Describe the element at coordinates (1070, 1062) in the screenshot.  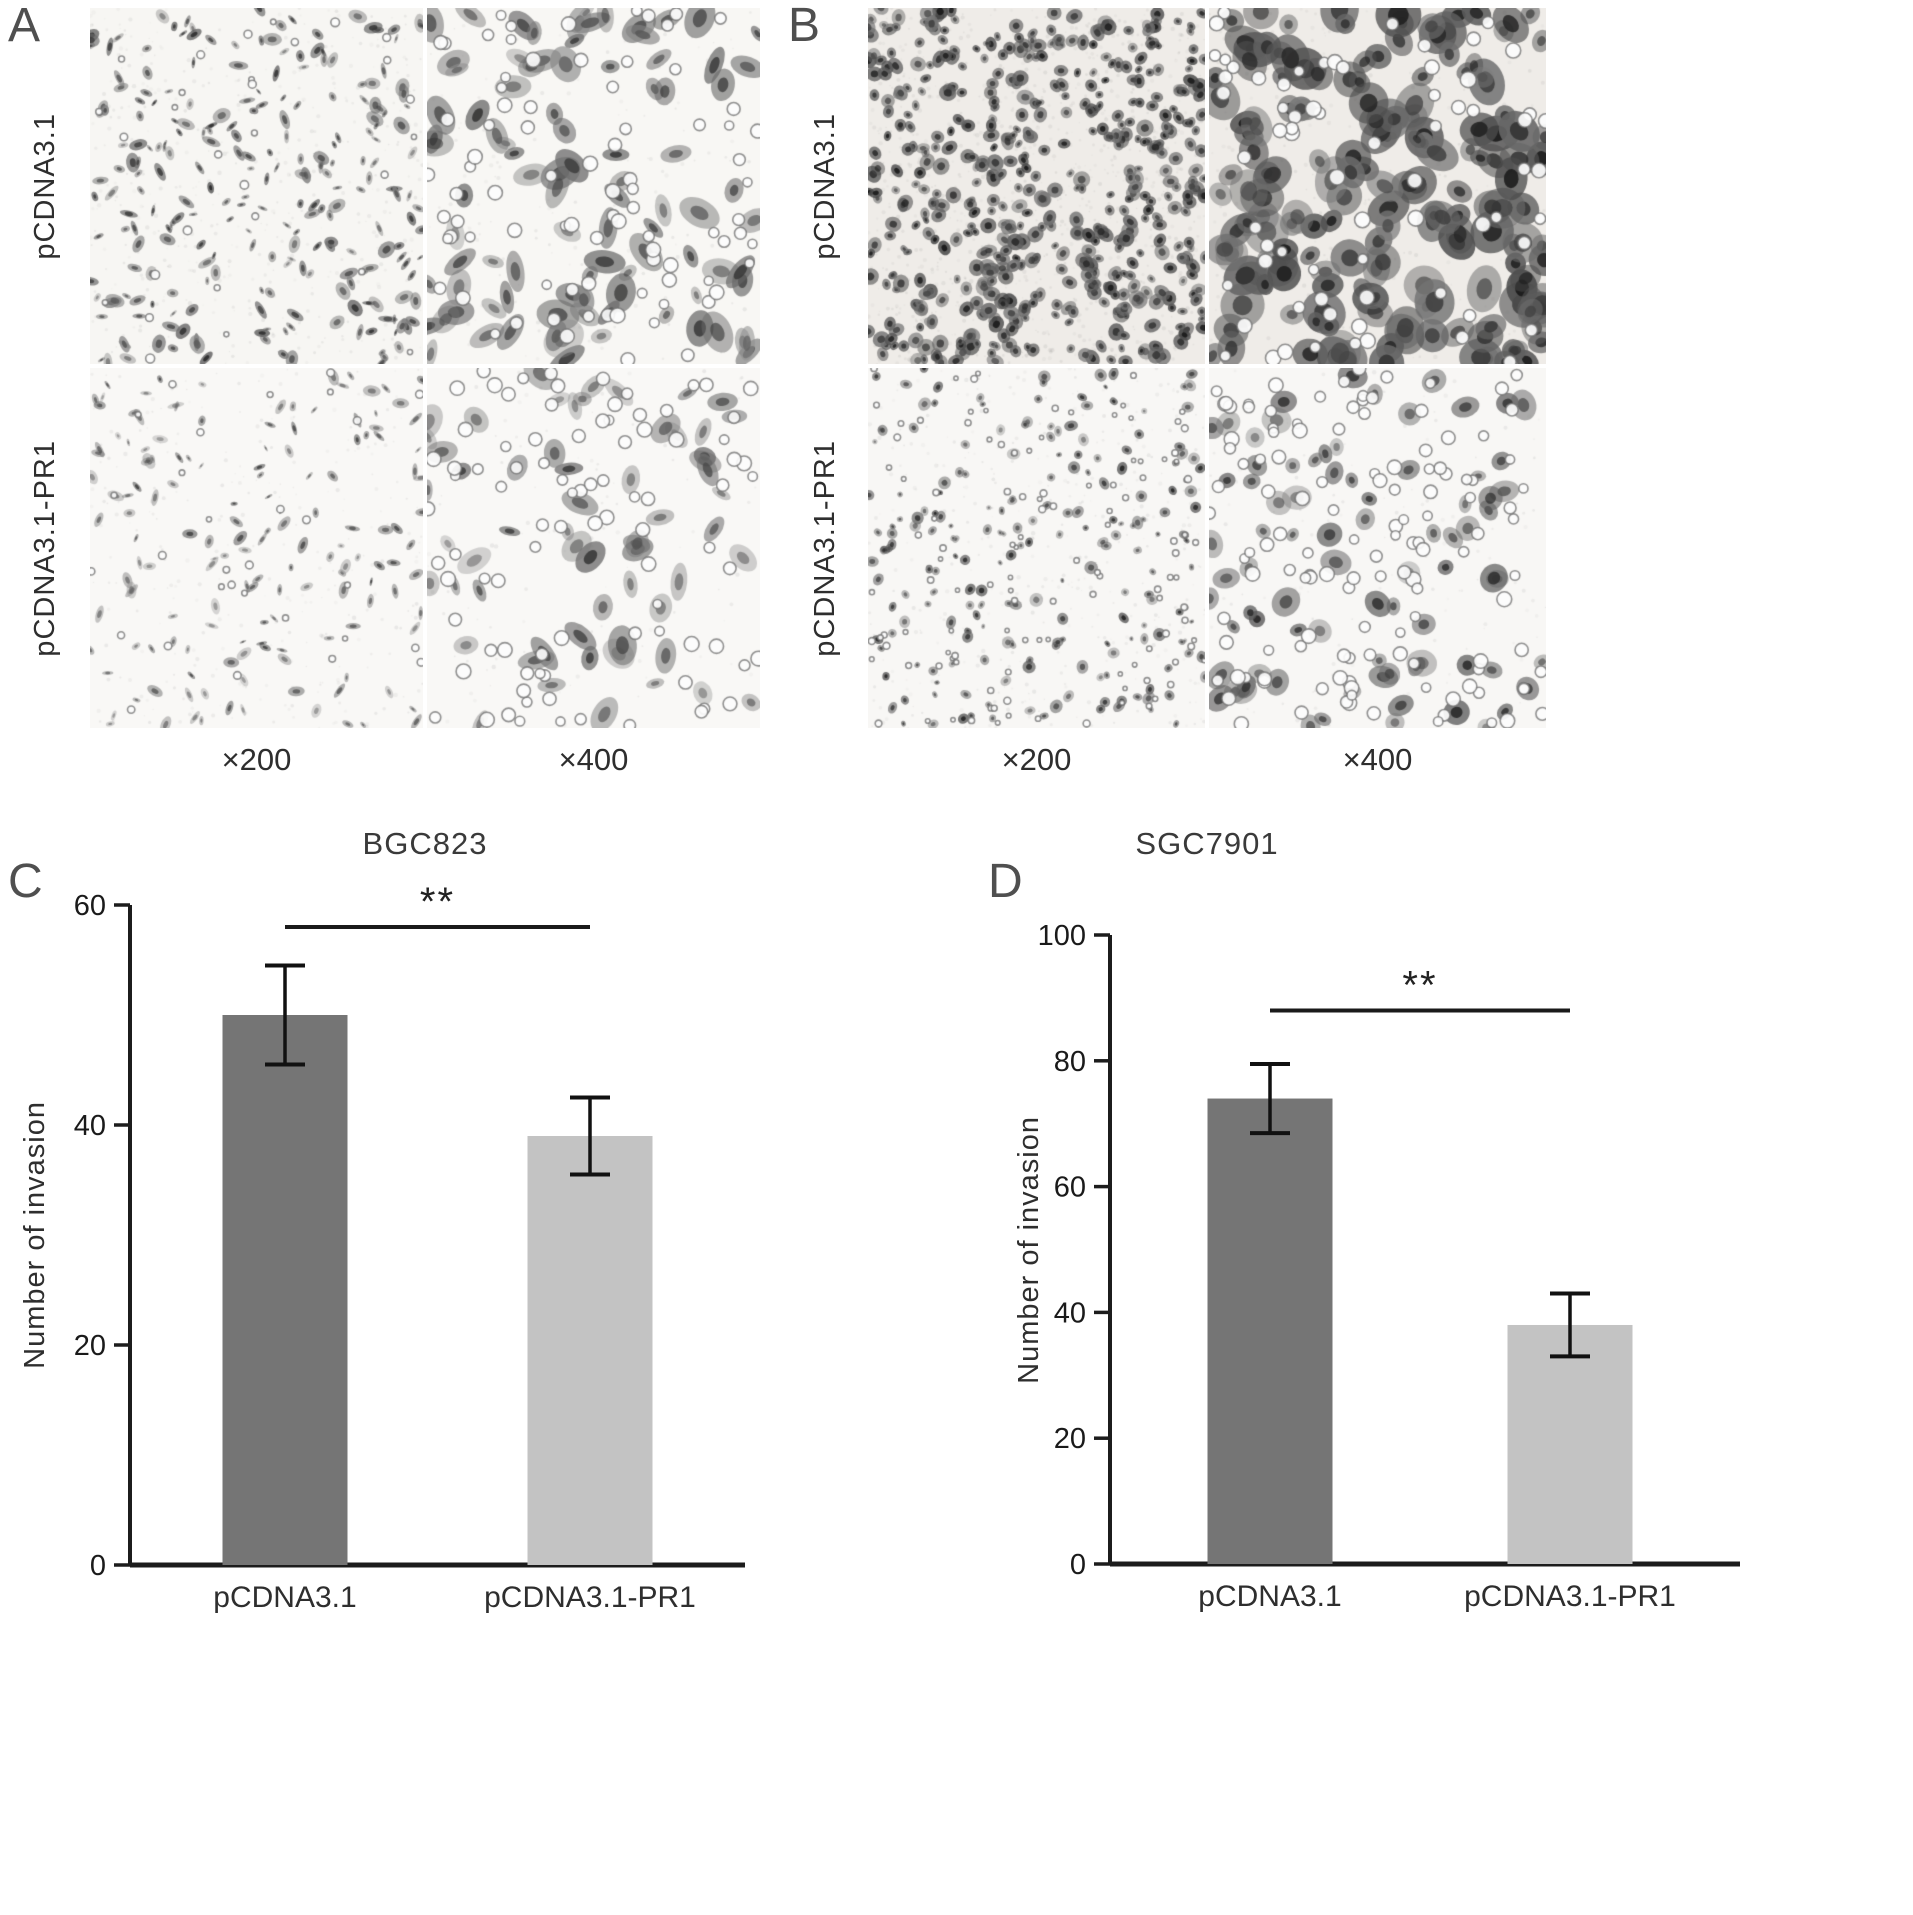
I see `y-tick-label: 80` at that location.